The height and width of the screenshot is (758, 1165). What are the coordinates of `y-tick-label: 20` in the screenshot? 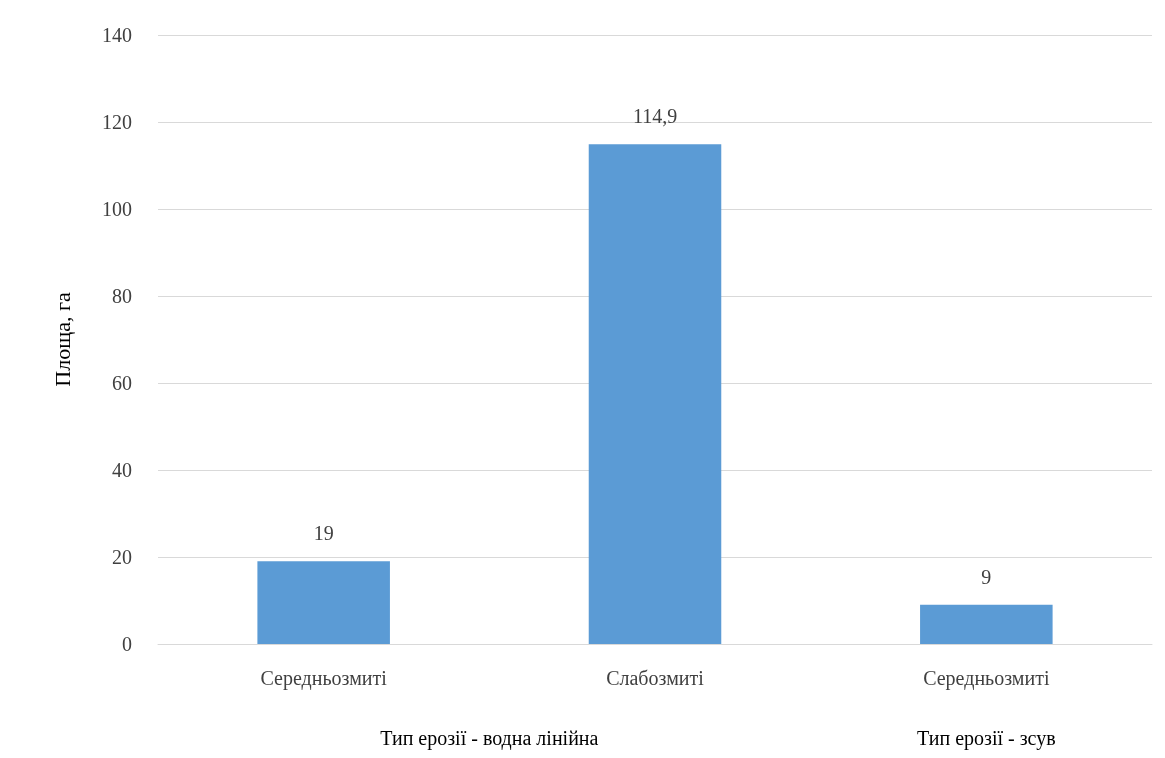 It's located at (122, 557).